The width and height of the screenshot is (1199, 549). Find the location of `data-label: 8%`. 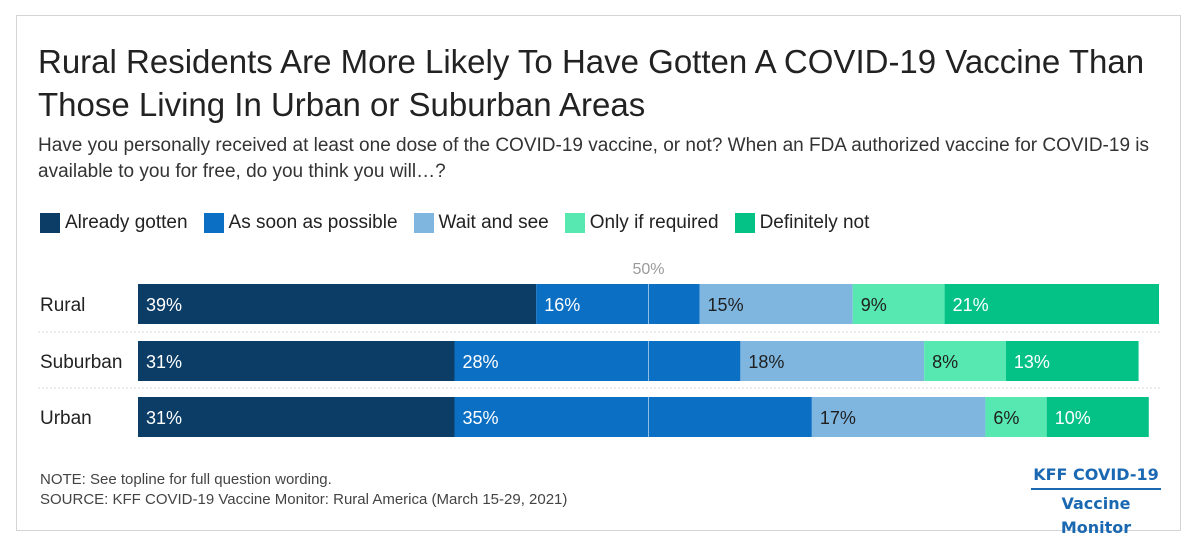

data-label: 8% is located at coordinates (945, 362).